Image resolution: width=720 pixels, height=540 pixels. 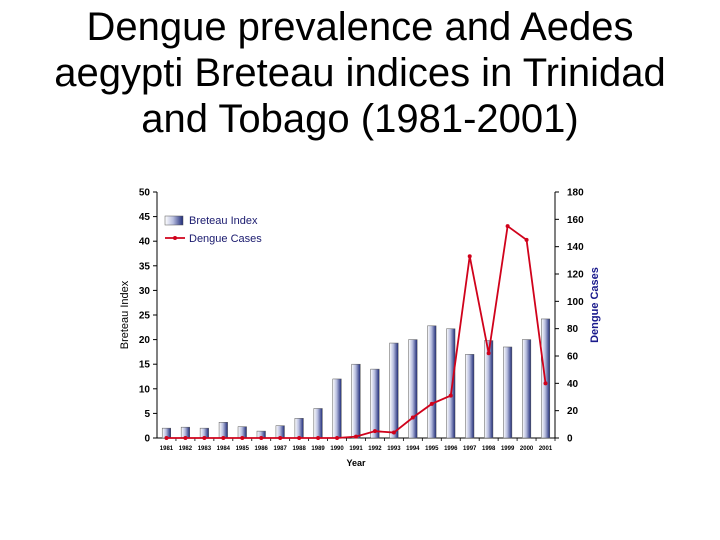 What do you see at coordinates (570, 439) in the screenshot?
I see `right-tick-label: 0` at bounding box center [570, 439].